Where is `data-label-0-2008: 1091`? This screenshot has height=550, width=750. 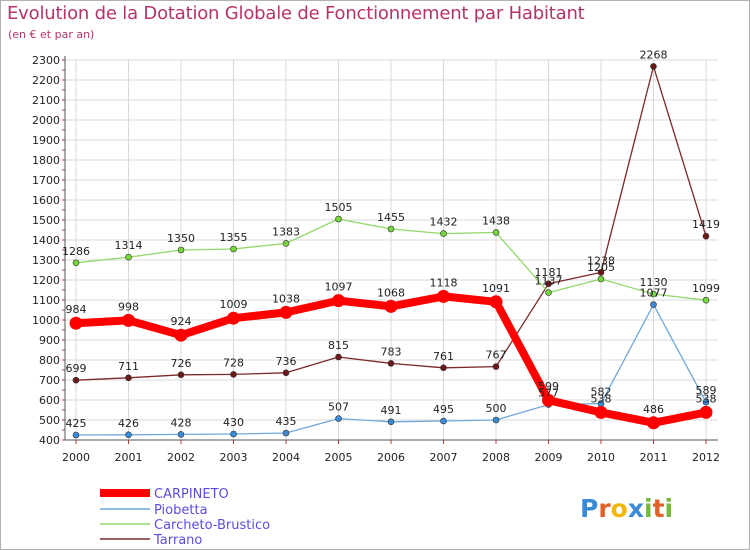
data-label-0-2008: 1091 is located at coordinates (496, 288).